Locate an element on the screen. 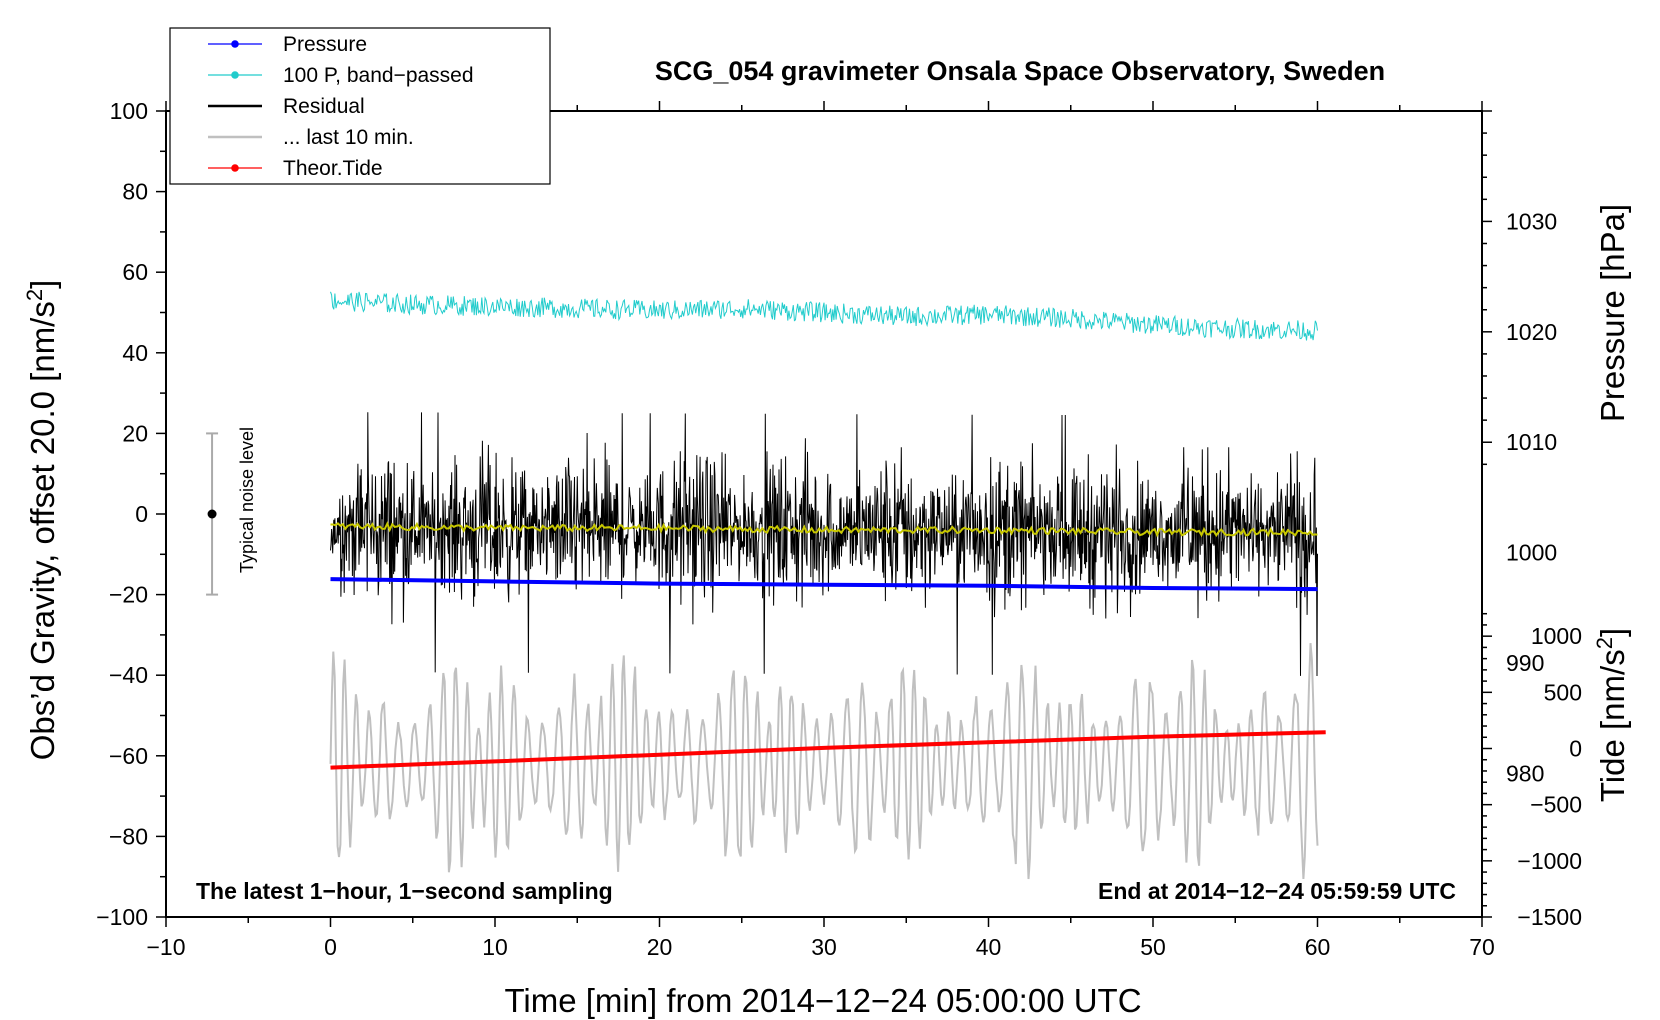 Image resolution: width=1660 pixels, height=1020 pixels. tide-tick-label: 0 is located at coordinates (1575, 749).